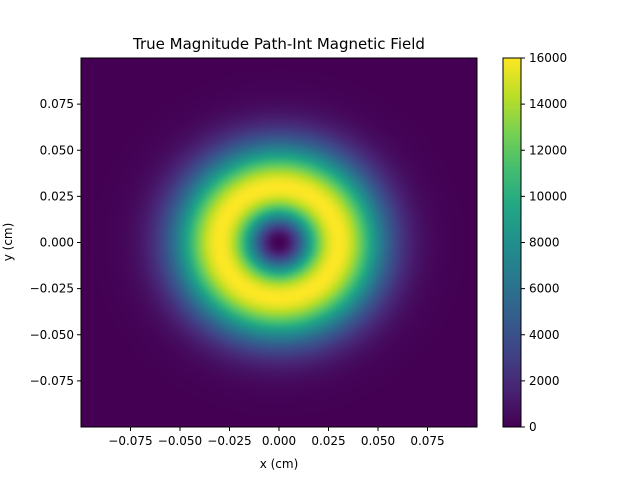 This screenshot has width=640, height=480. Describe the element at coordinates (279, 441) in the screenshot. I see `x-tick-label: 0.000` at that location.